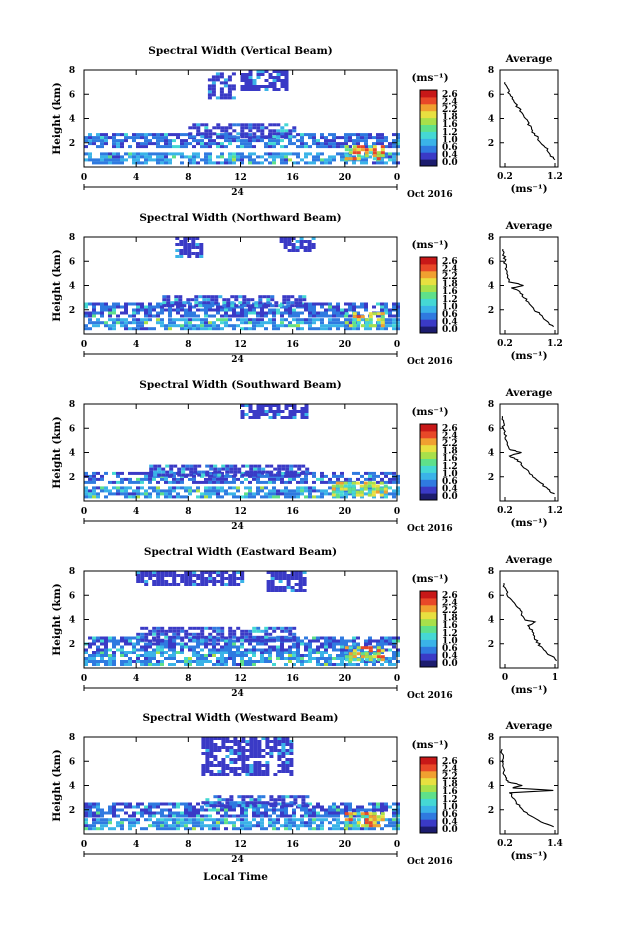 This screenshot has width=617, height=929. I want to click on x-tick-label: 8, so click(188, 345).